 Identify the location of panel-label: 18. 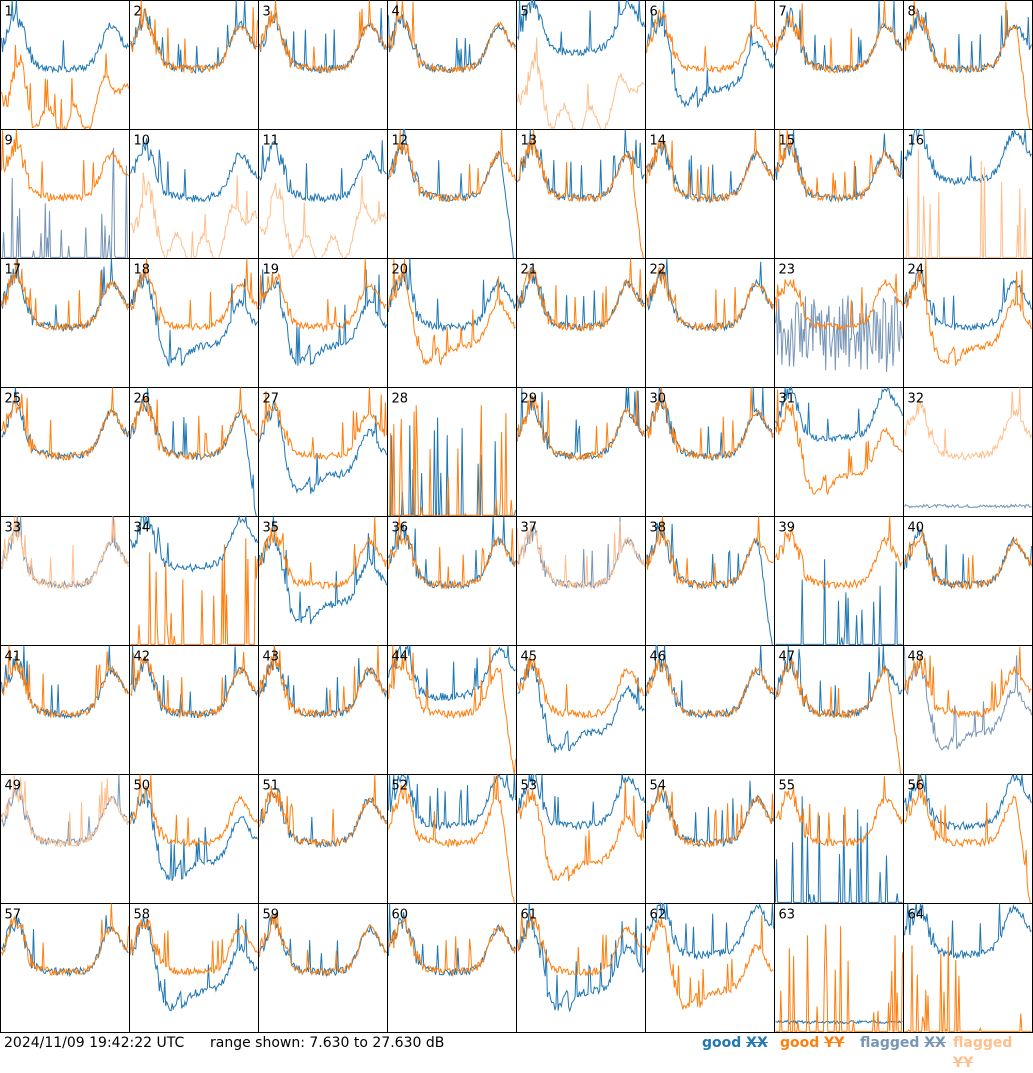
(142, 270).